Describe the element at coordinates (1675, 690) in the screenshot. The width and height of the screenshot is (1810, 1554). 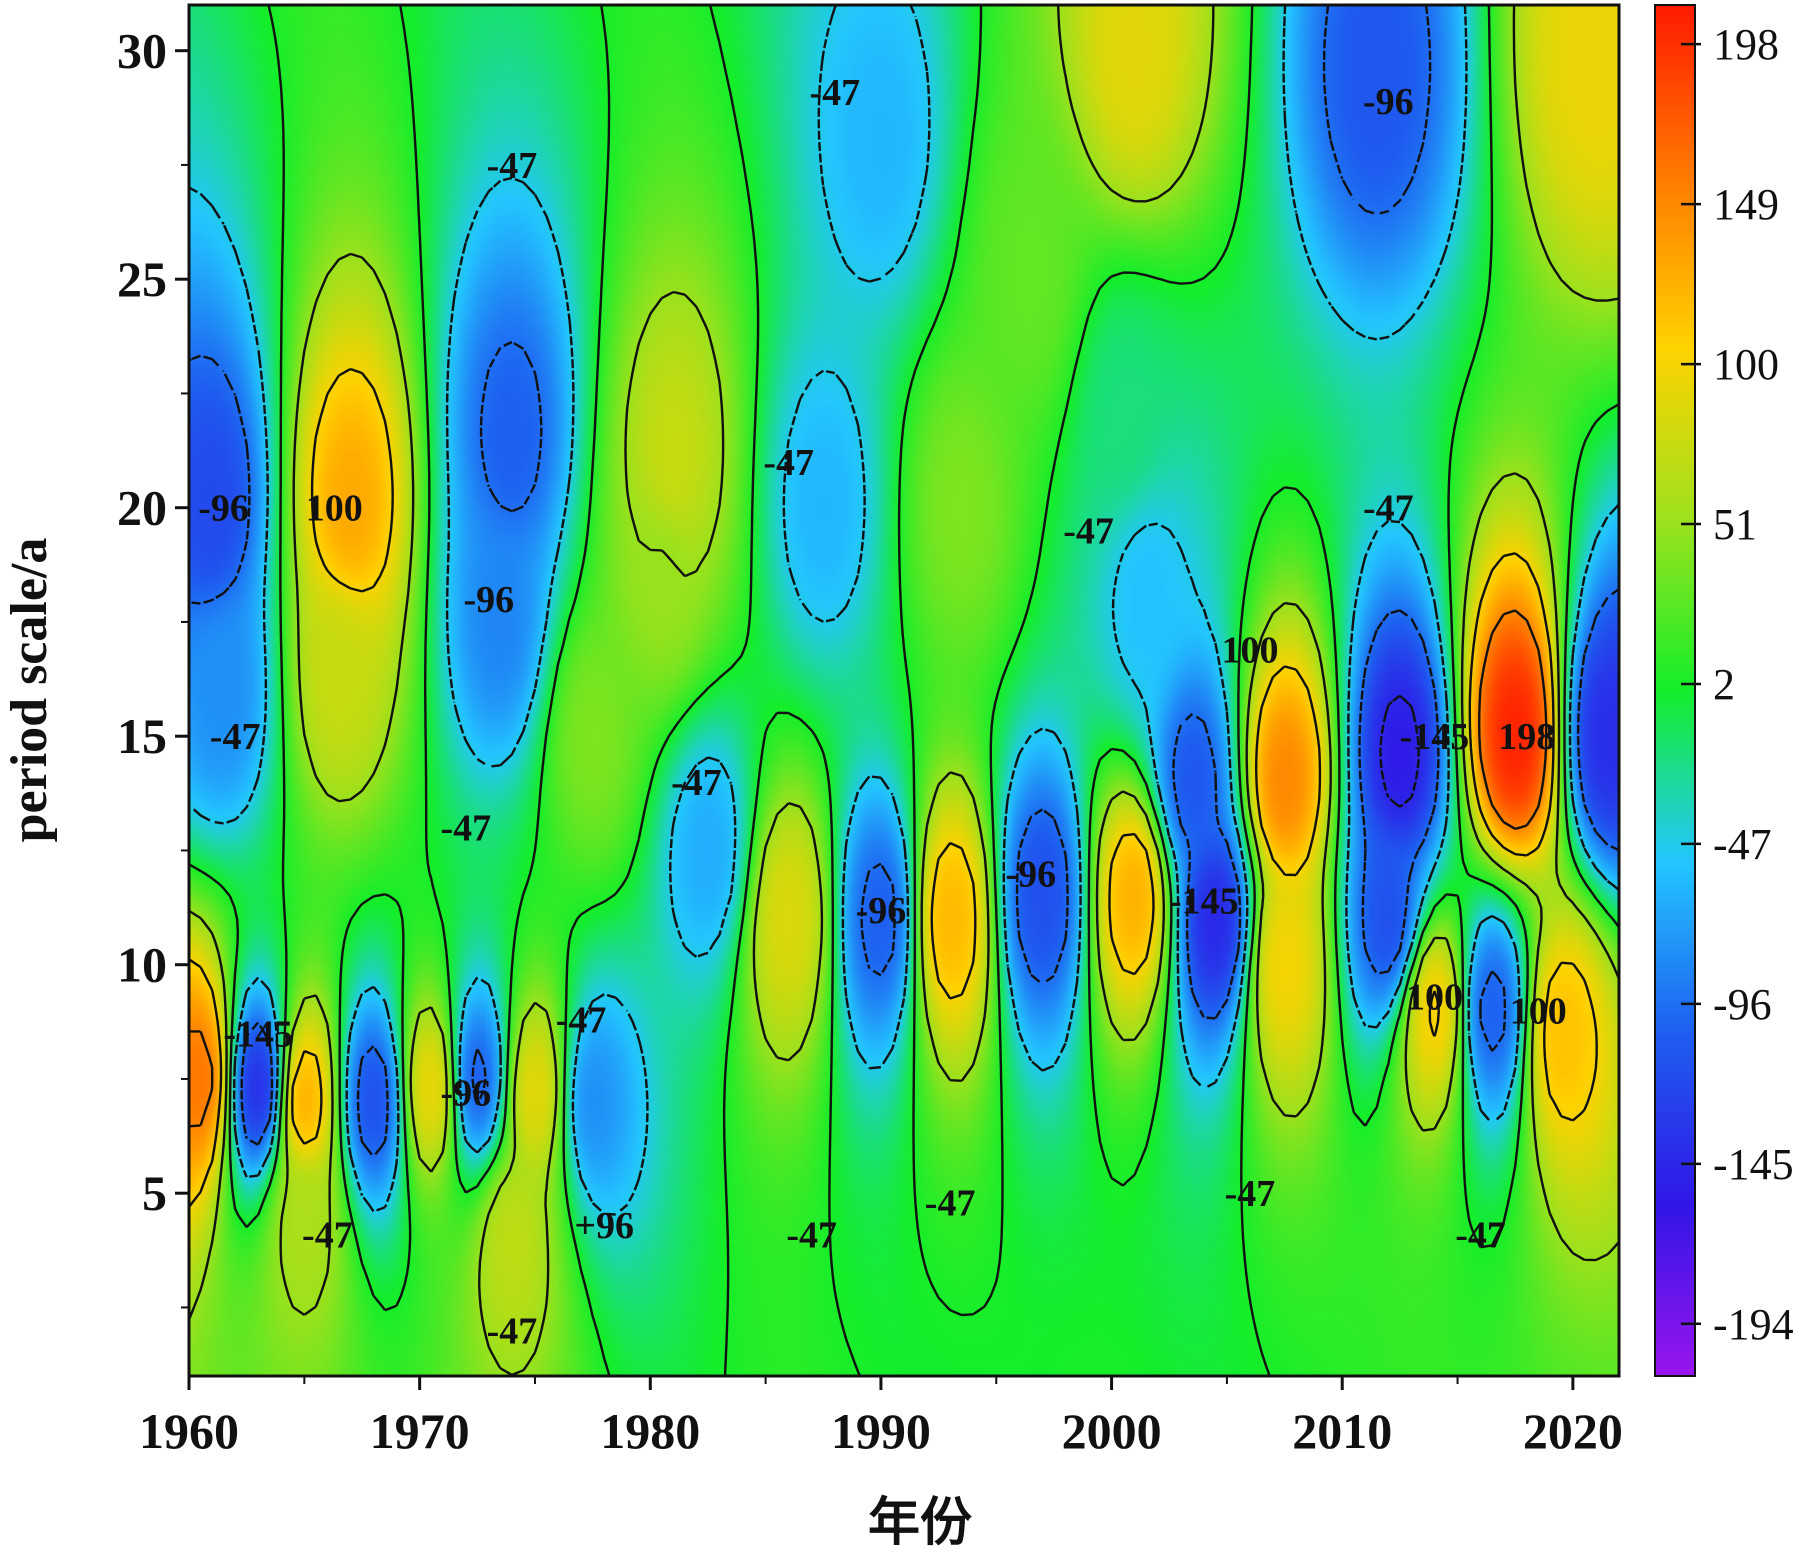
I see `colorbar-gradient` at that location.